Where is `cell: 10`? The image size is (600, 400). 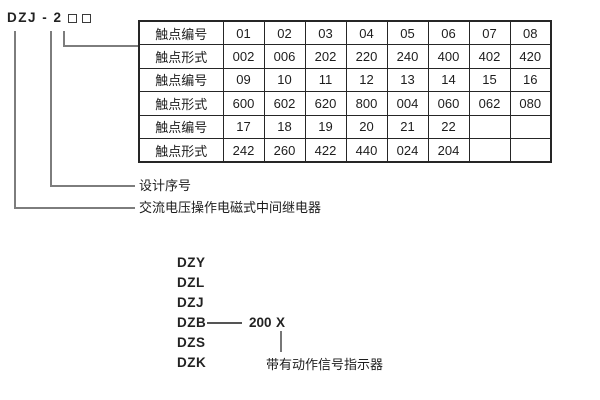 cell: 10 is located at coordinates (284, 79).